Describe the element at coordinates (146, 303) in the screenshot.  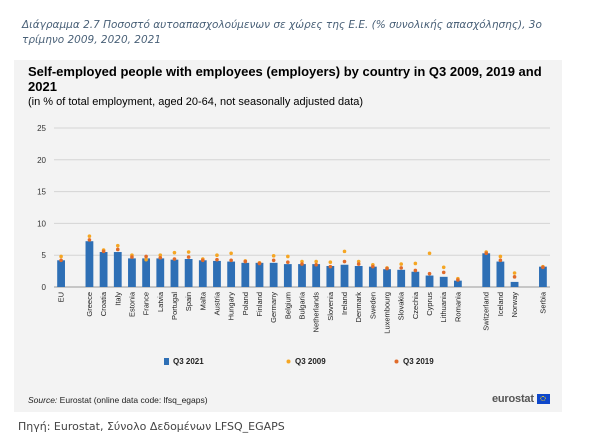
I see `x-tick-label: France` at that location.